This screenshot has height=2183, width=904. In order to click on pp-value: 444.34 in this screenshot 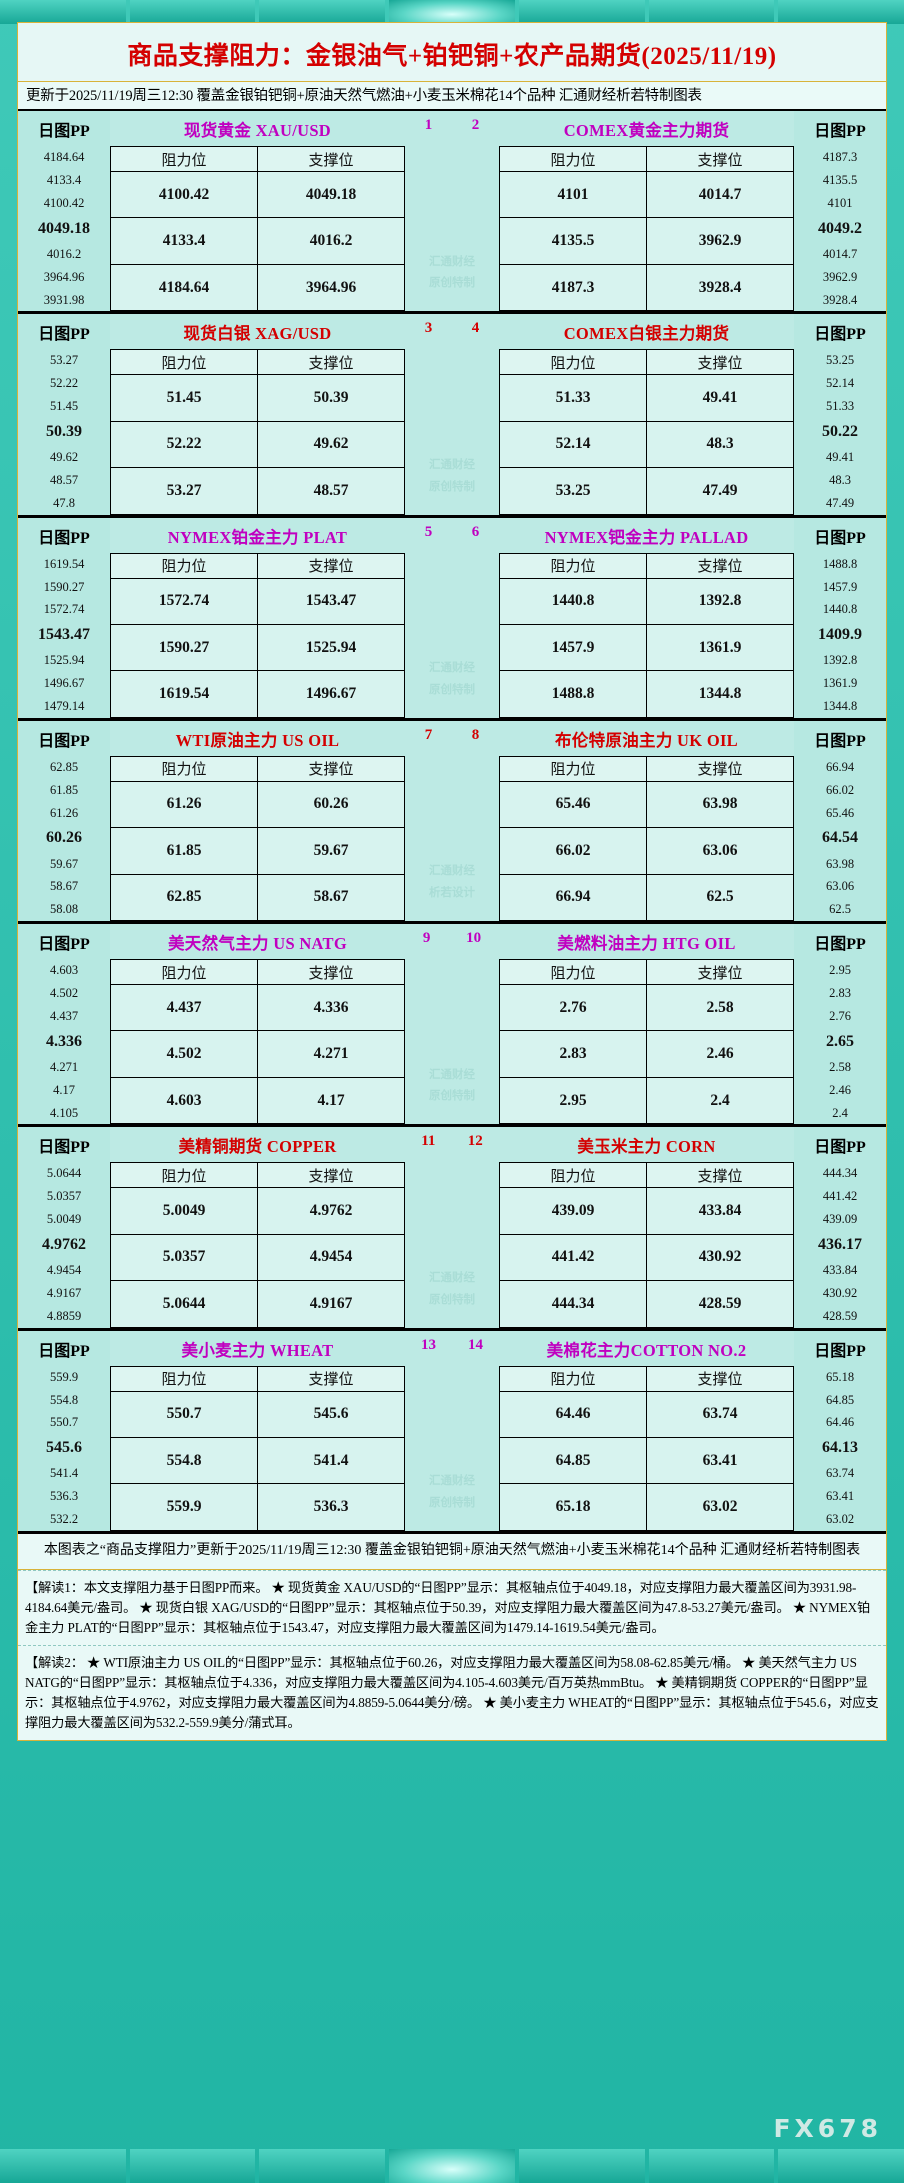, I will do `click(840, 1173)`.